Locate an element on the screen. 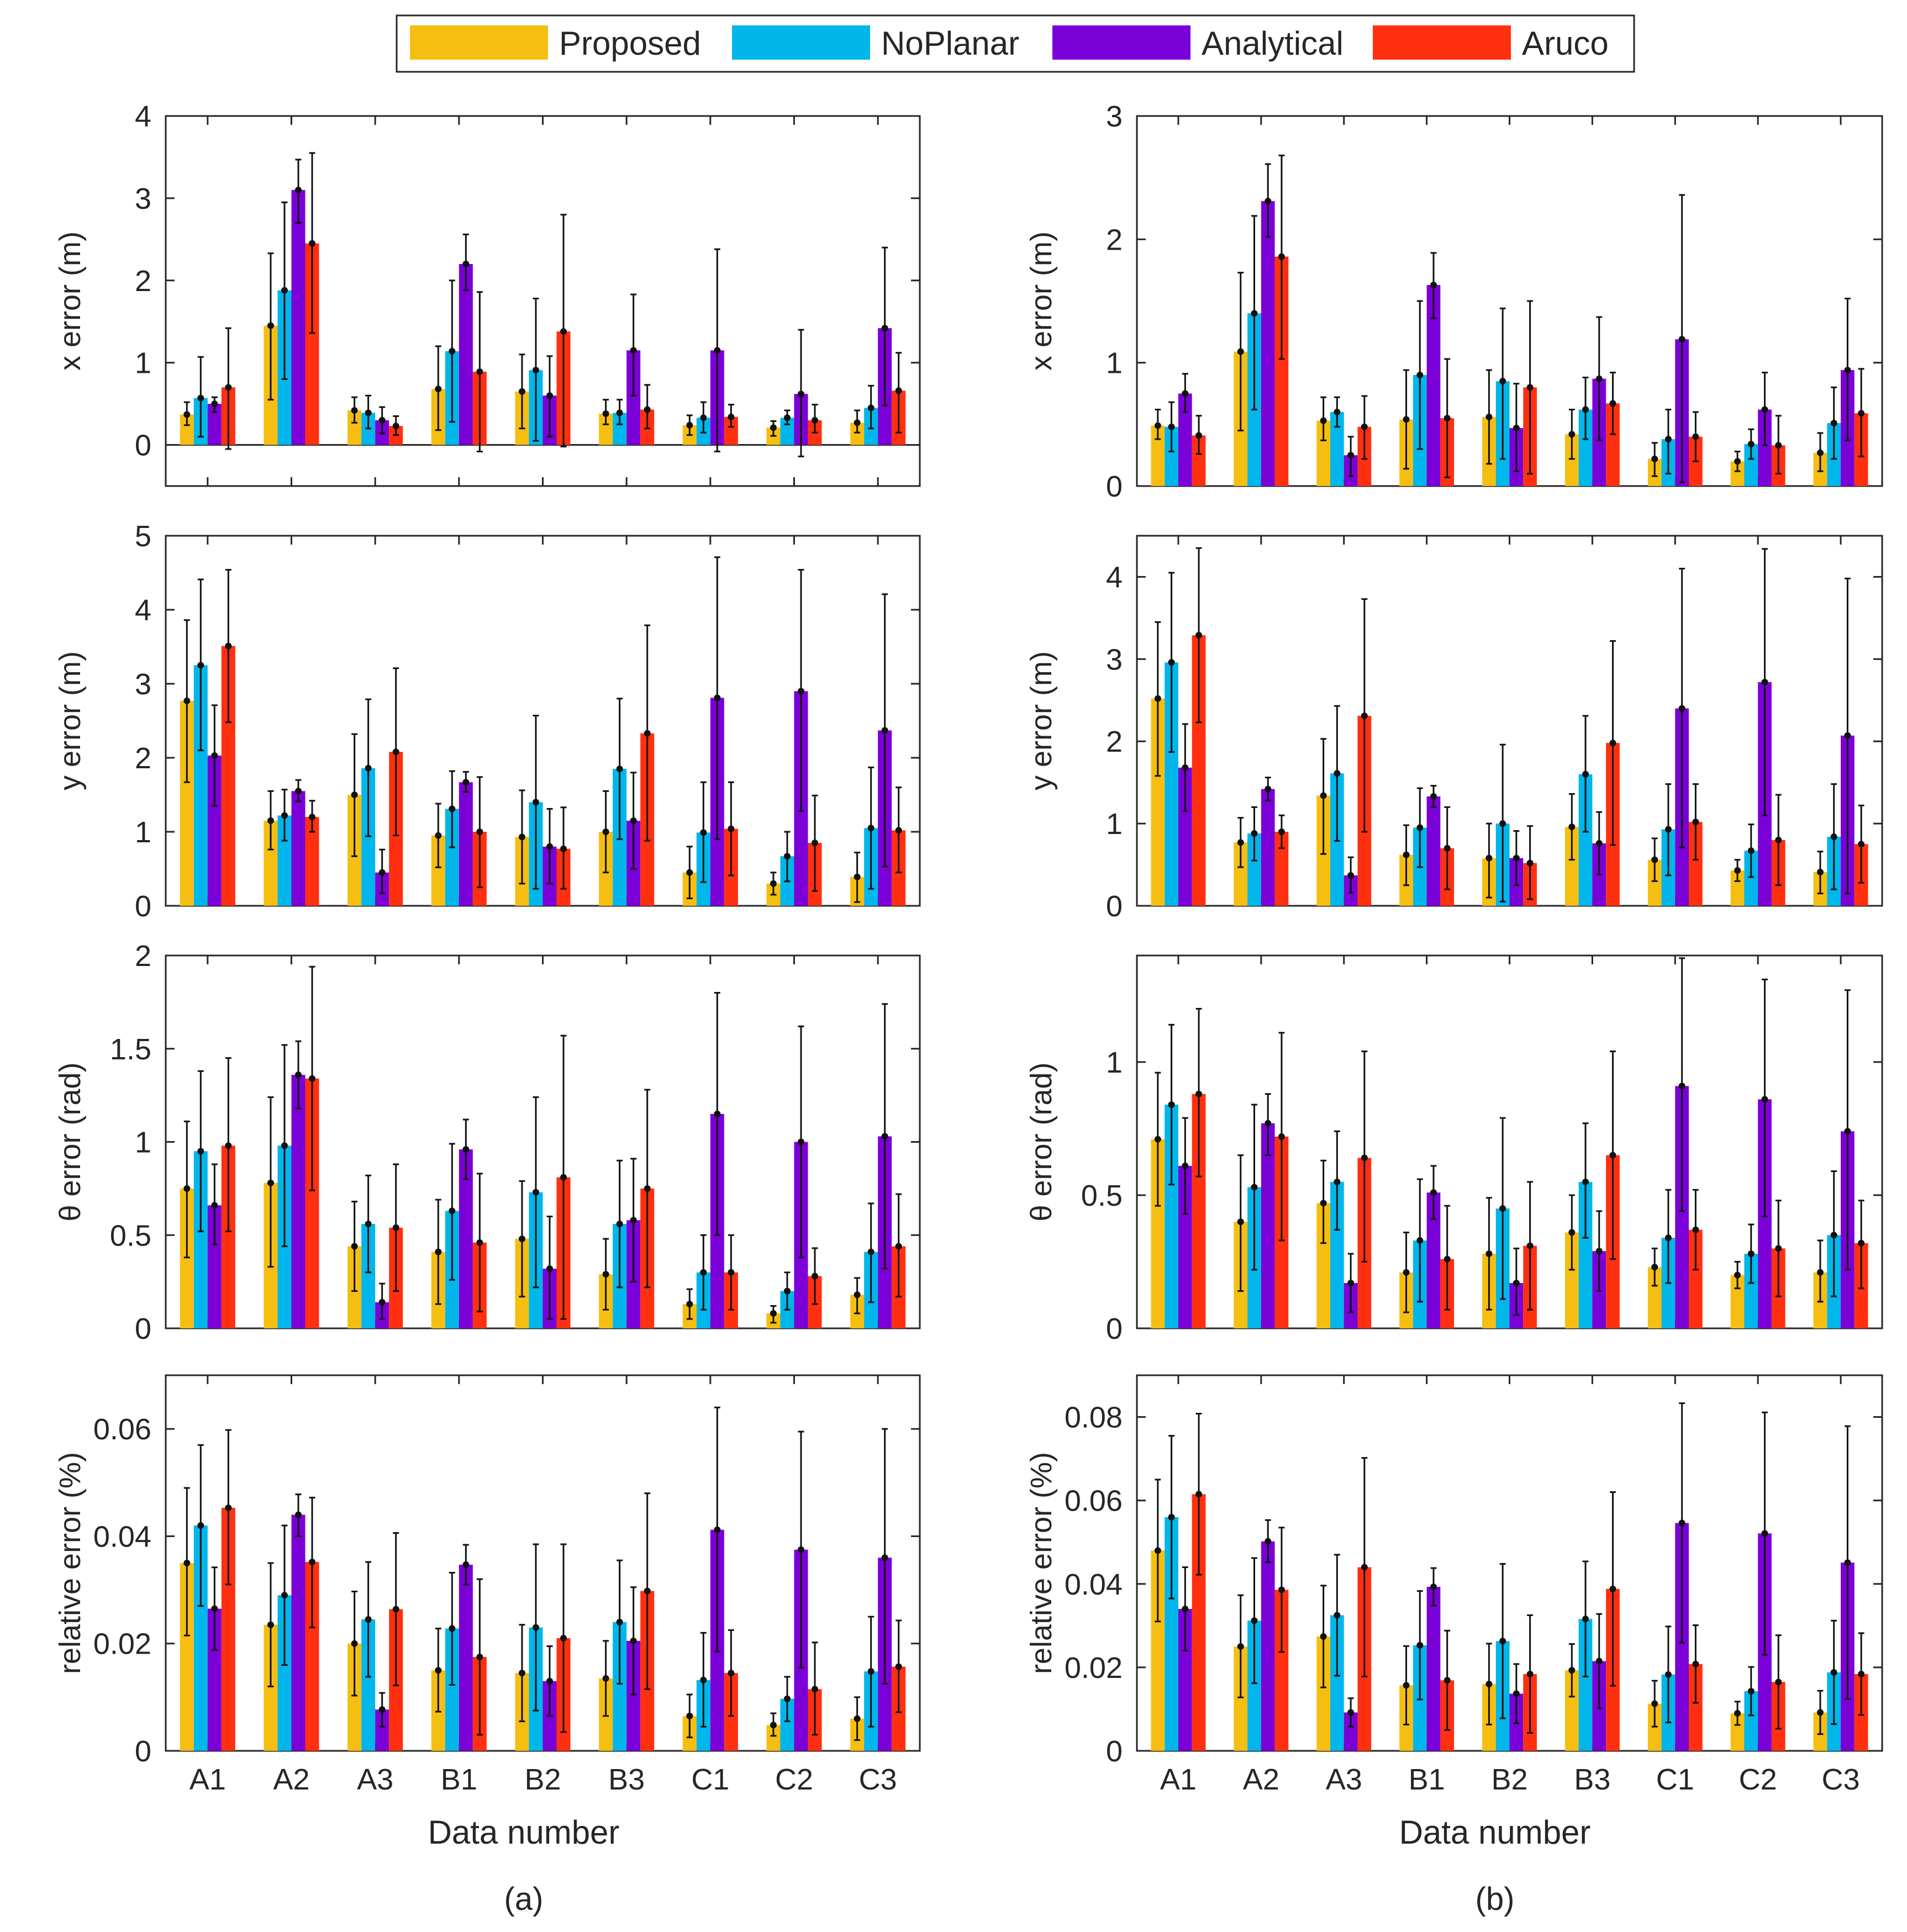 This screenshot has height=1932, width=1907. y-tick-label: 0.04 is located at coordinates (122, 1536).